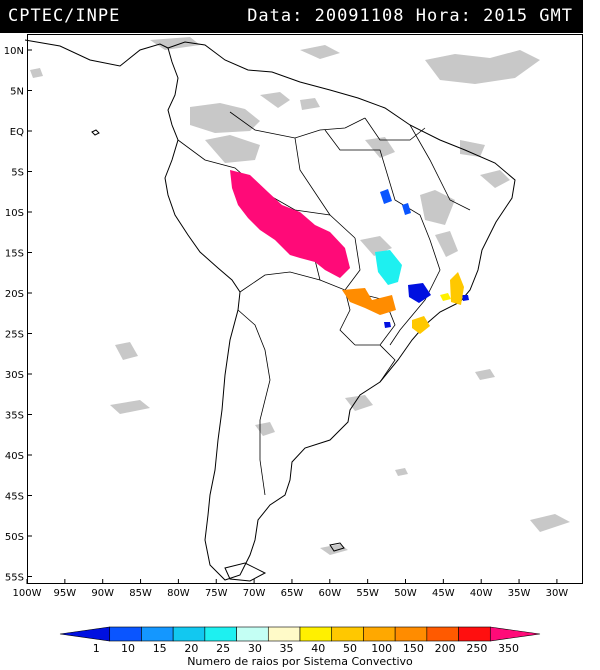  Describe the element at coordinates (337, 547) in the screenshot. I see `falklands` at that location.